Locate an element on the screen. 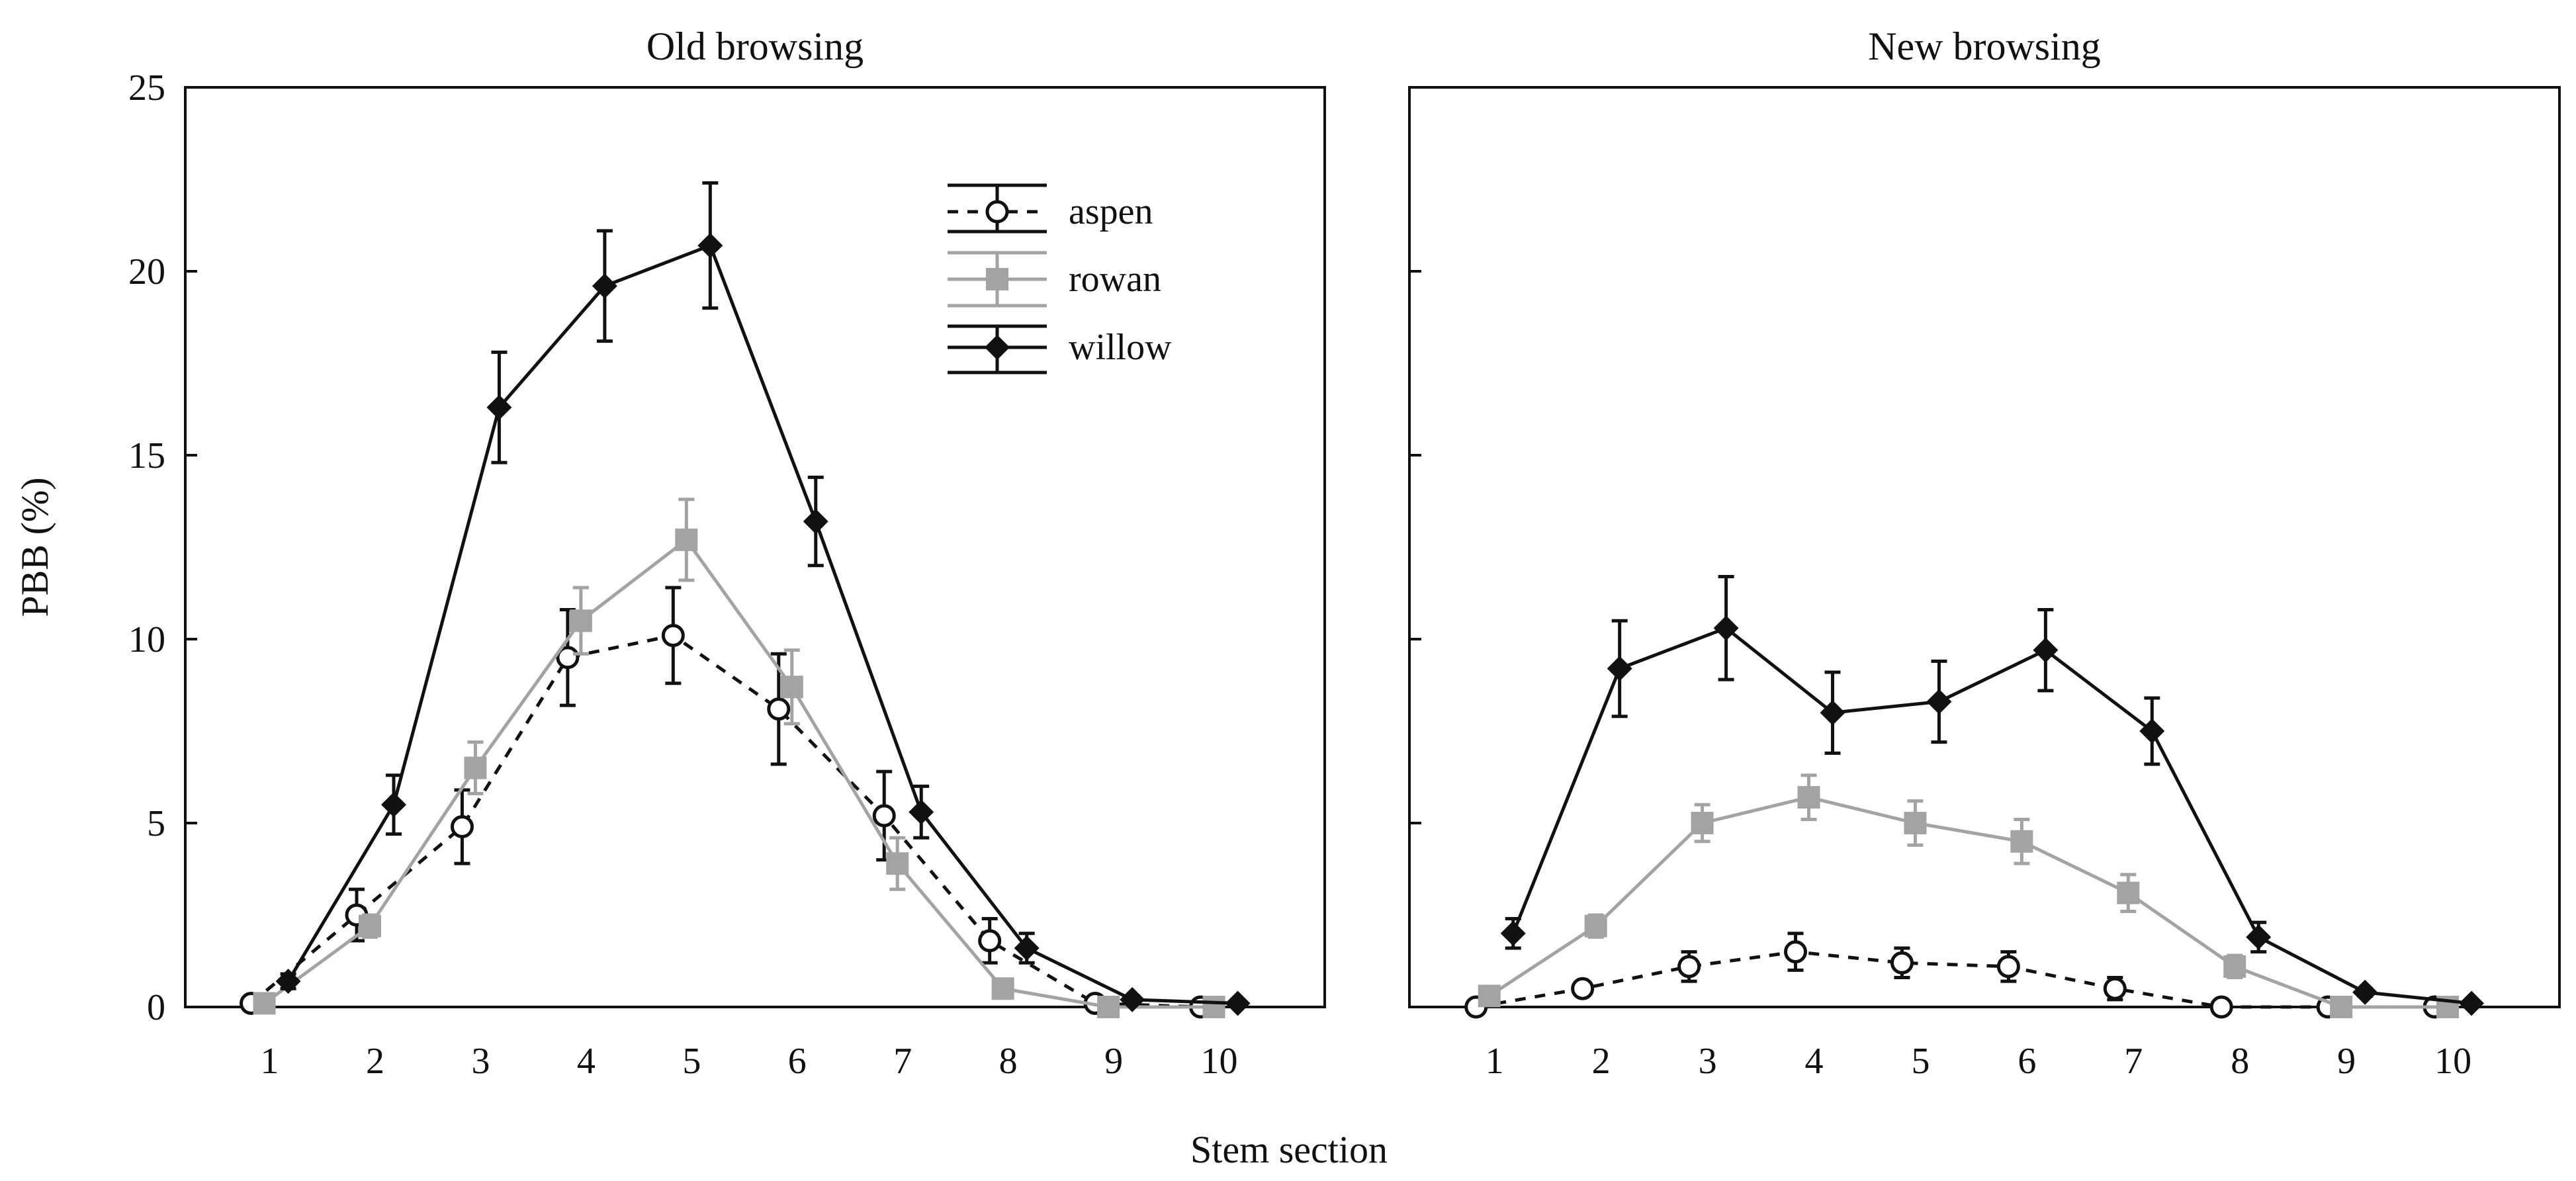 The width and height of the screenshot is (2576, 1181). legend-marker-rowan is located at coordinates (997, 279).